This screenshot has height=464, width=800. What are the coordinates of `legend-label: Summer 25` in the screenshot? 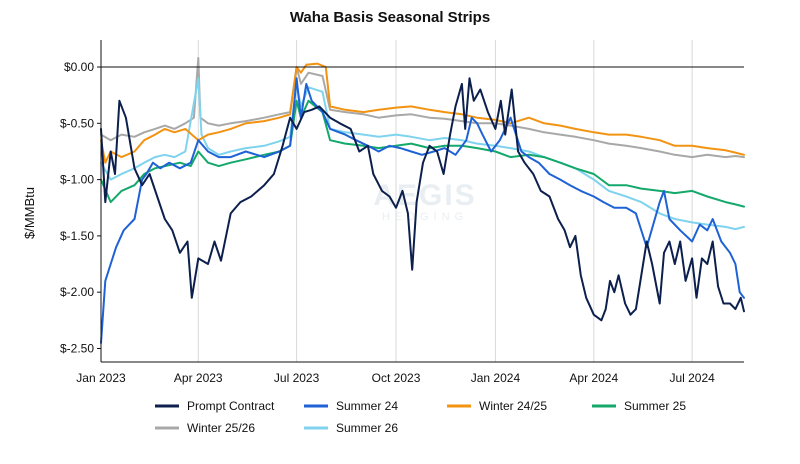 It's located at (655, 406).